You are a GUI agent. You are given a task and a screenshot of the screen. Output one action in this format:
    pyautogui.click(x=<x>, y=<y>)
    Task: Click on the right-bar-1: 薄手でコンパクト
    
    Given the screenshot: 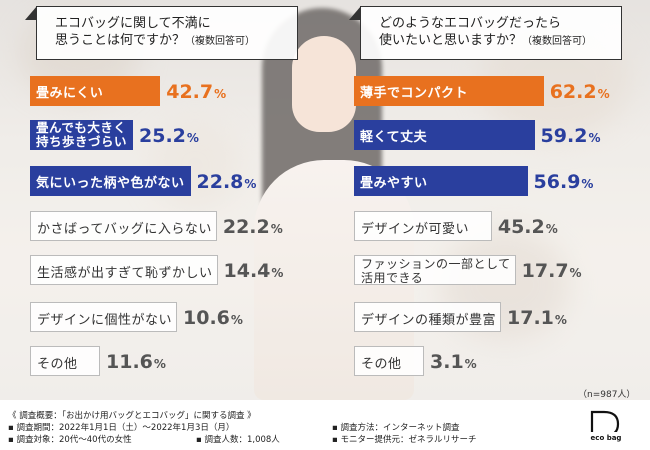 What is the action you would take?
    pyautogui.click(x=449, y=91)
    